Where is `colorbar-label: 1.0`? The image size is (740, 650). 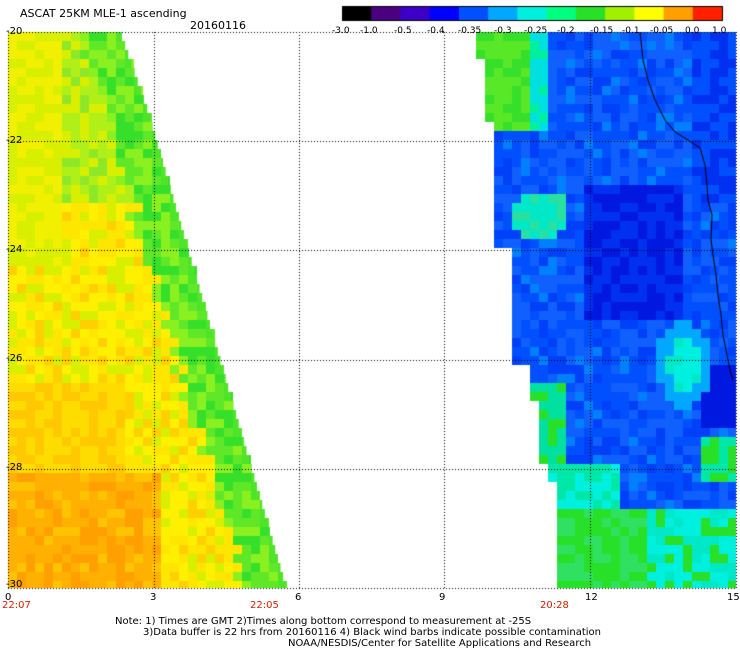 colorbar-label: 1.0 is located at coordinates (719, 31).